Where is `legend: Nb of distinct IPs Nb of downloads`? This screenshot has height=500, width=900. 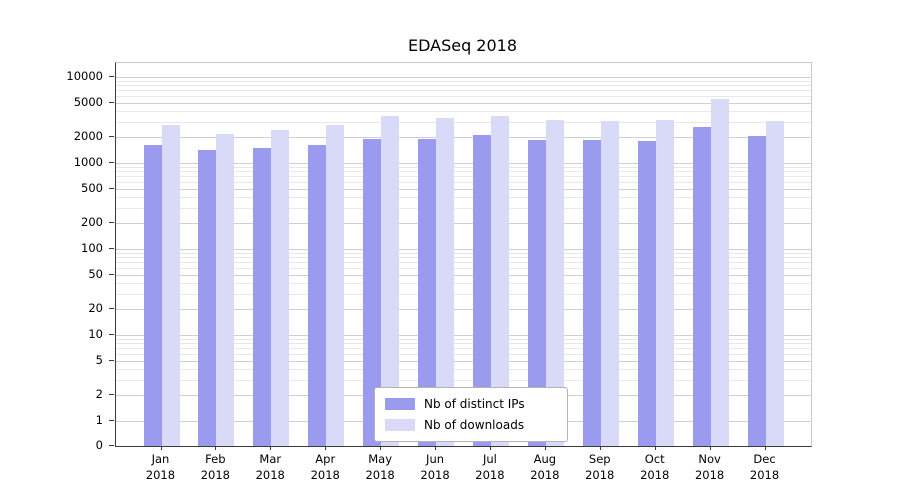
legend: Nb of distinct IPs Nb of downloads is located at coordinates (471, 414).